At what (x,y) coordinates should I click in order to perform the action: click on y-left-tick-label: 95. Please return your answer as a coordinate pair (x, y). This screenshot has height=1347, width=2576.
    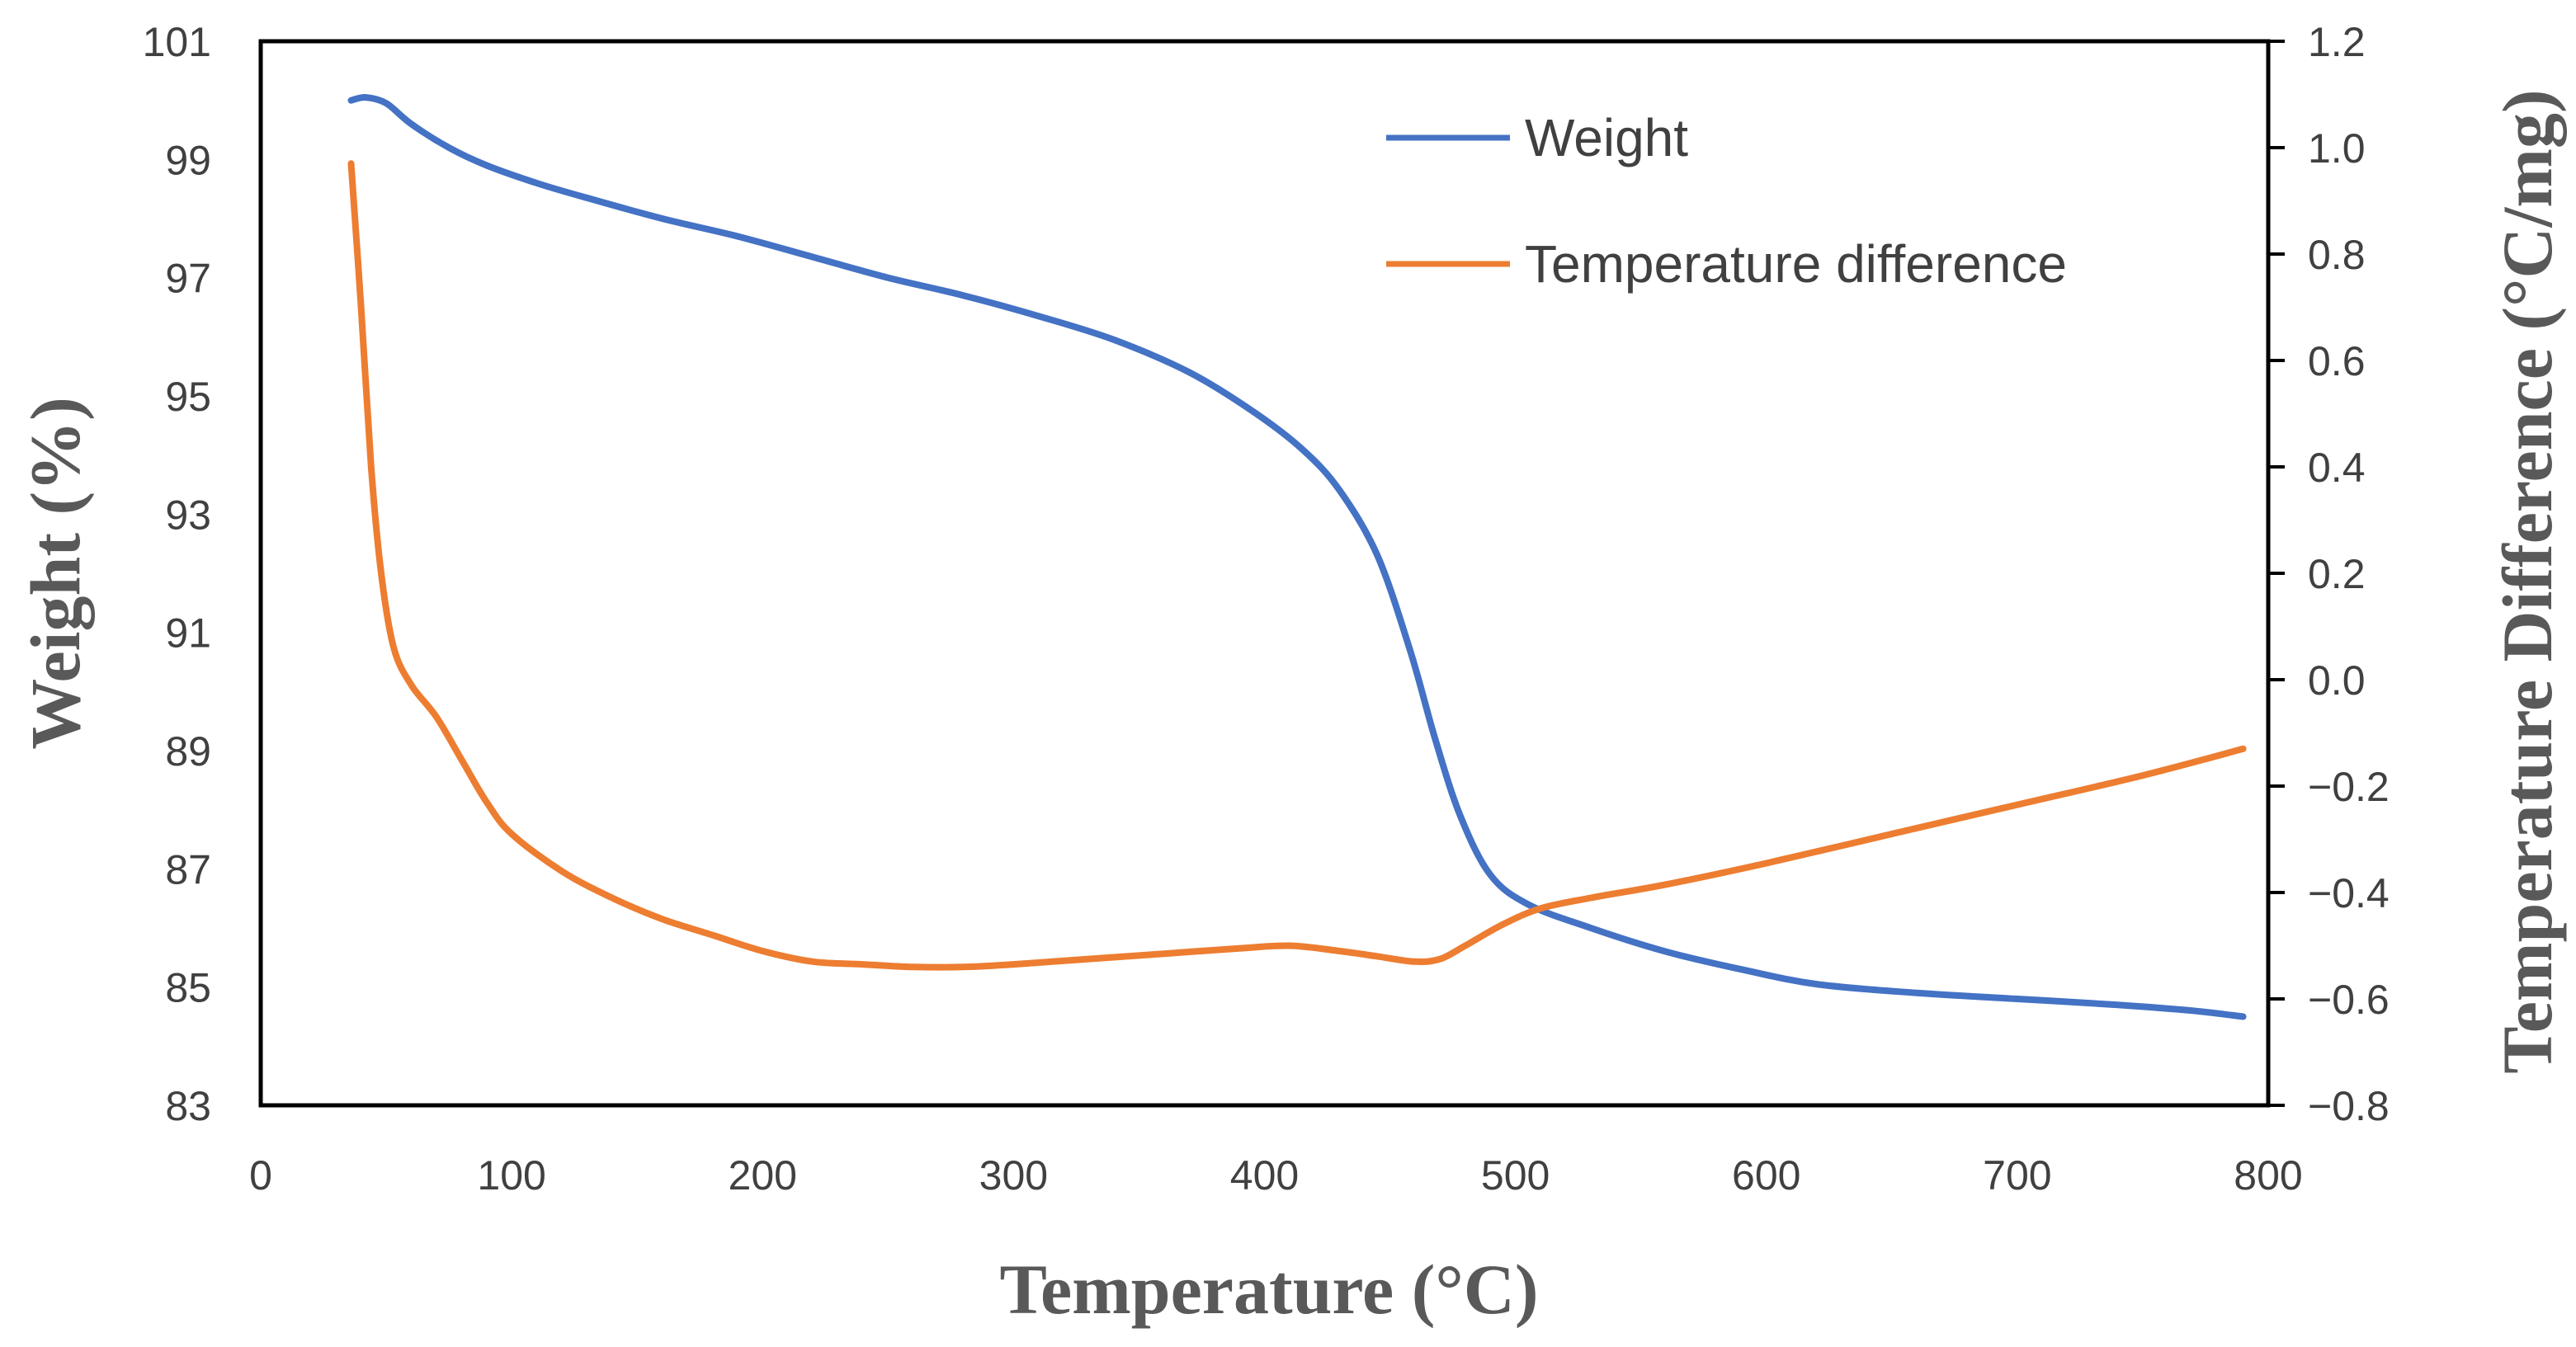
    Looking at the image, I should click on (188, 397).